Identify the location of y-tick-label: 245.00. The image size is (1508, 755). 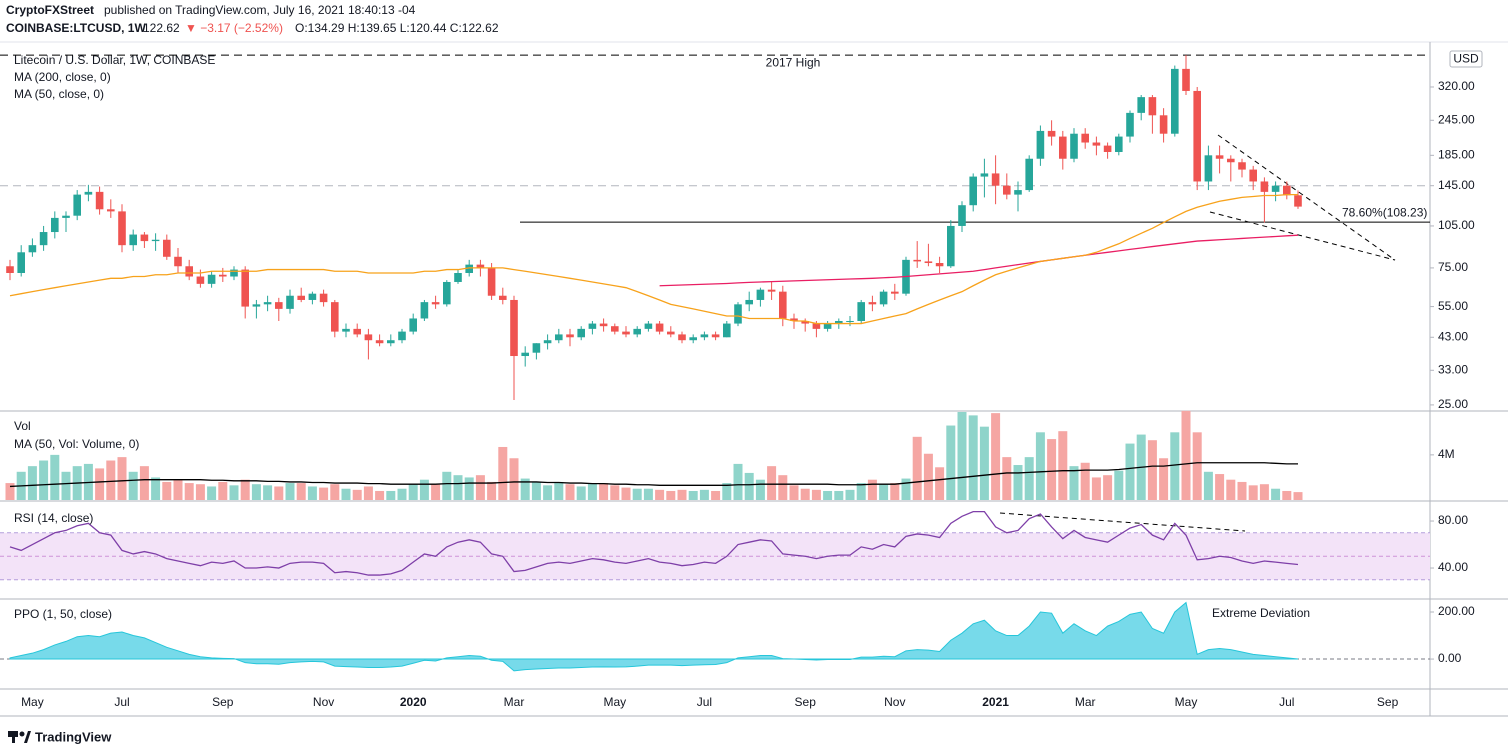
(1456, 119).